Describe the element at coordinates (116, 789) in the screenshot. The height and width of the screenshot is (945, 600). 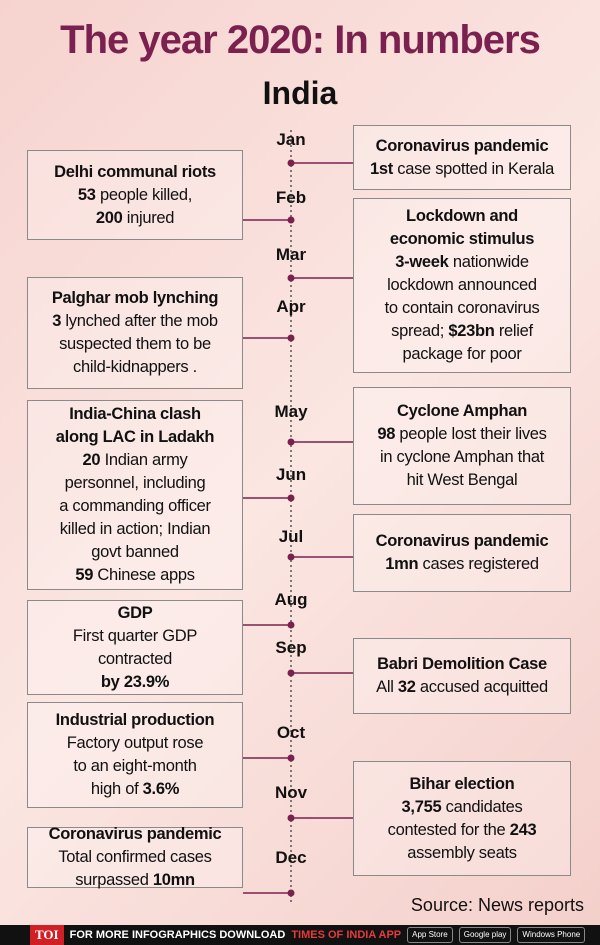
I see `text: high of` at that location.